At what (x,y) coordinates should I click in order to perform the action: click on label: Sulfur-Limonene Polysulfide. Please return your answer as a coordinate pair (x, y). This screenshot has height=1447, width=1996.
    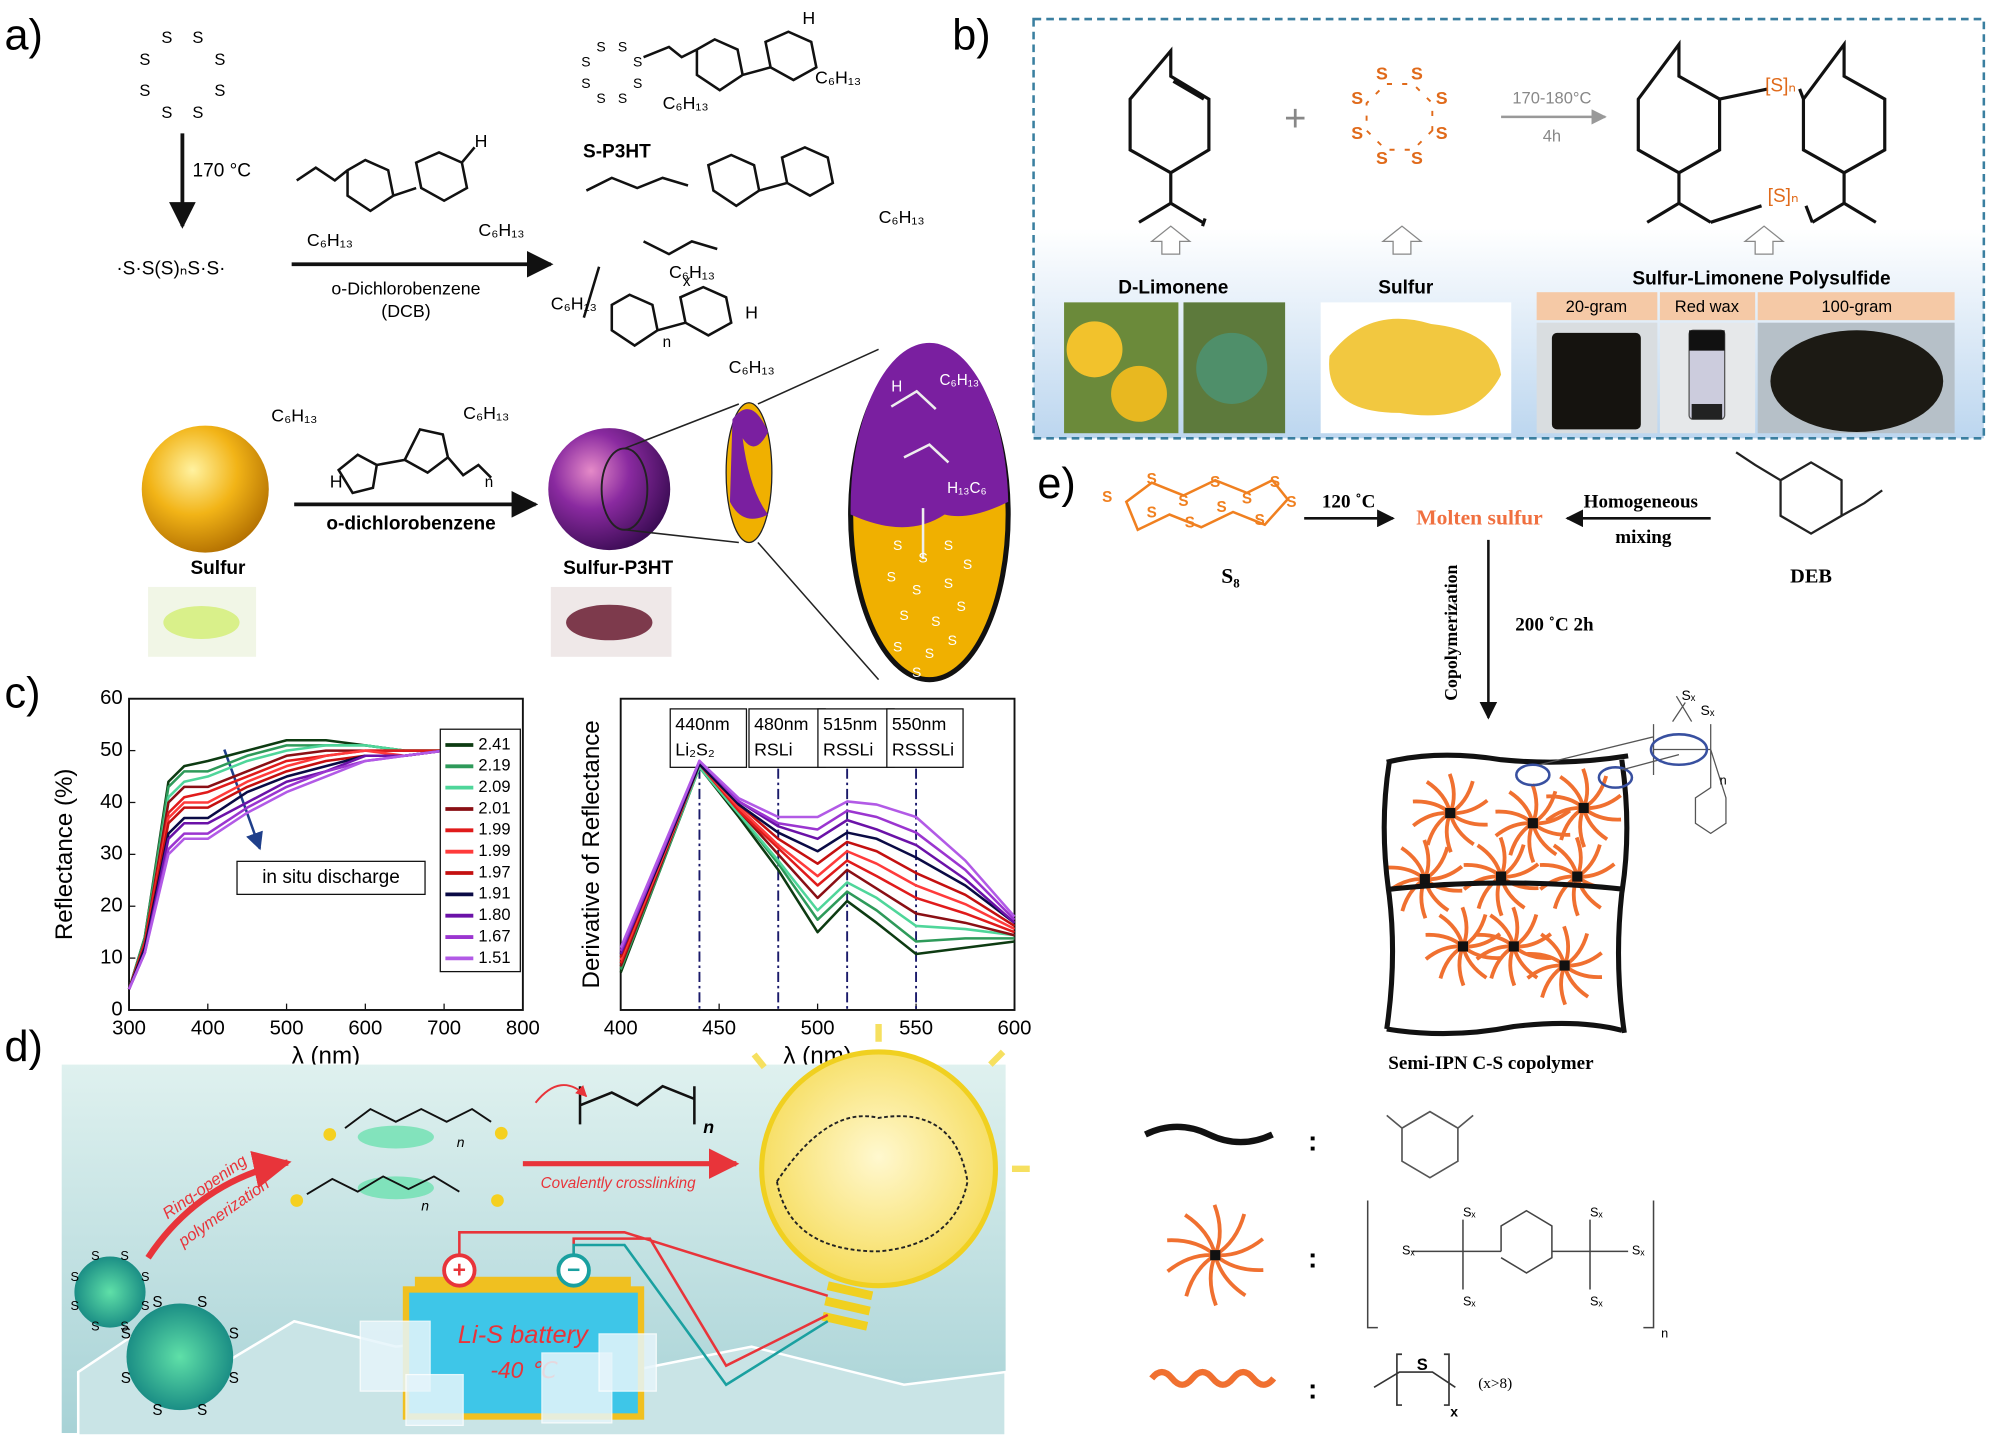
    Looking at the image, I should click on (1761, 279).